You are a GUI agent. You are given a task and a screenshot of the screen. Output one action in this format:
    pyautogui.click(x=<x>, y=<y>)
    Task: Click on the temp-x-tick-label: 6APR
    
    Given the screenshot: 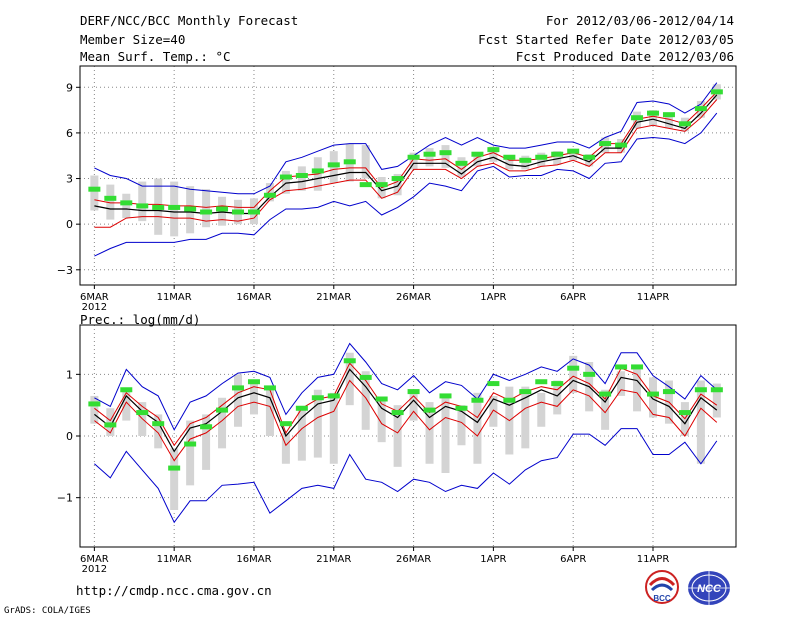 What is the action you would take?
    pyautogui.click(x=573, y=297)
    